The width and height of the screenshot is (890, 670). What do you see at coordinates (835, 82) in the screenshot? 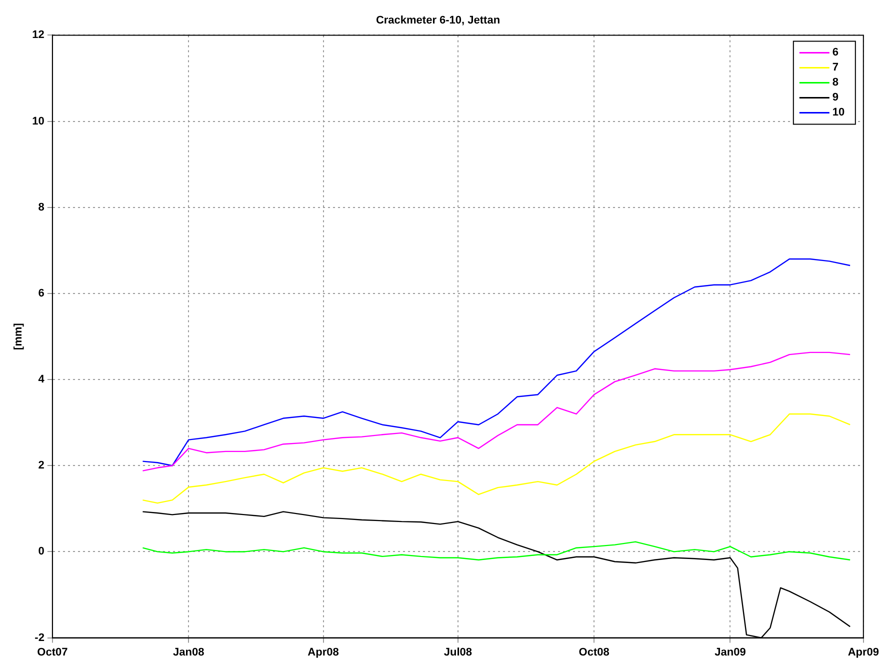
I see `legend-label: 8` at bounding box center [835, 82].